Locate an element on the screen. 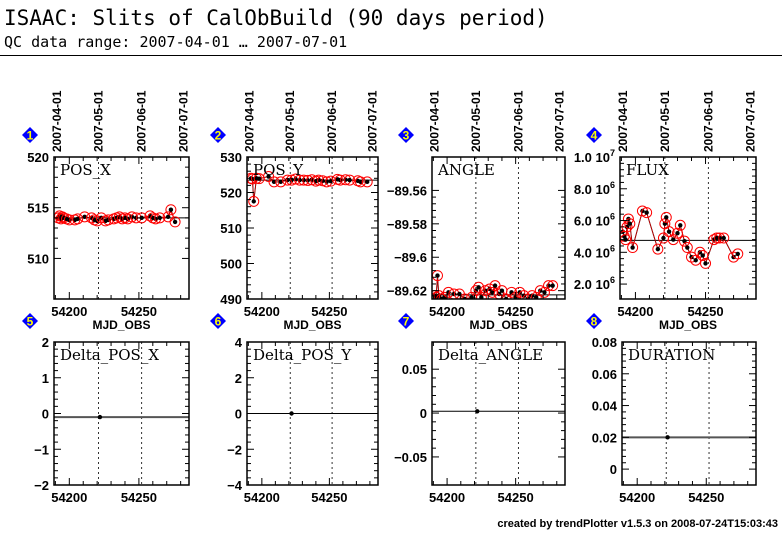 The height and width of the screenshot is (542, 782). panel-title: DURATION is located at coordinates (671, 355).